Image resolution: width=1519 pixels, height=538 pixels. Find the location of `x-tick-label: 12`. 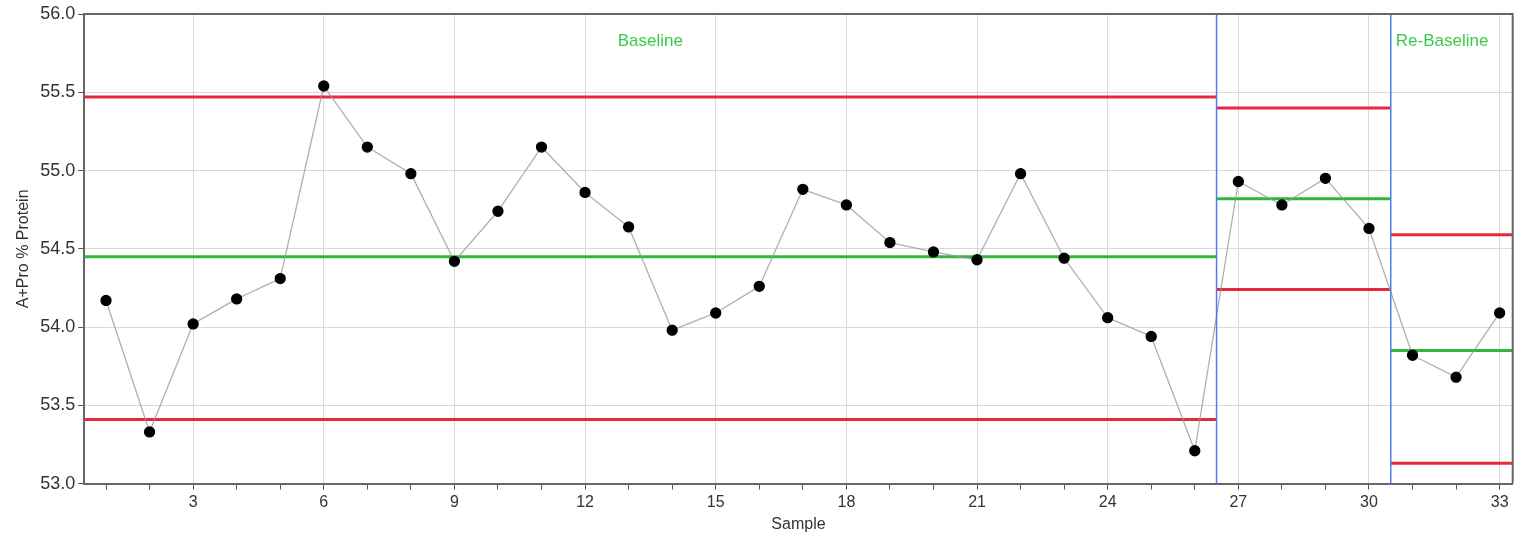

x-tick-label: 12 is located at coordinates (585, 501).